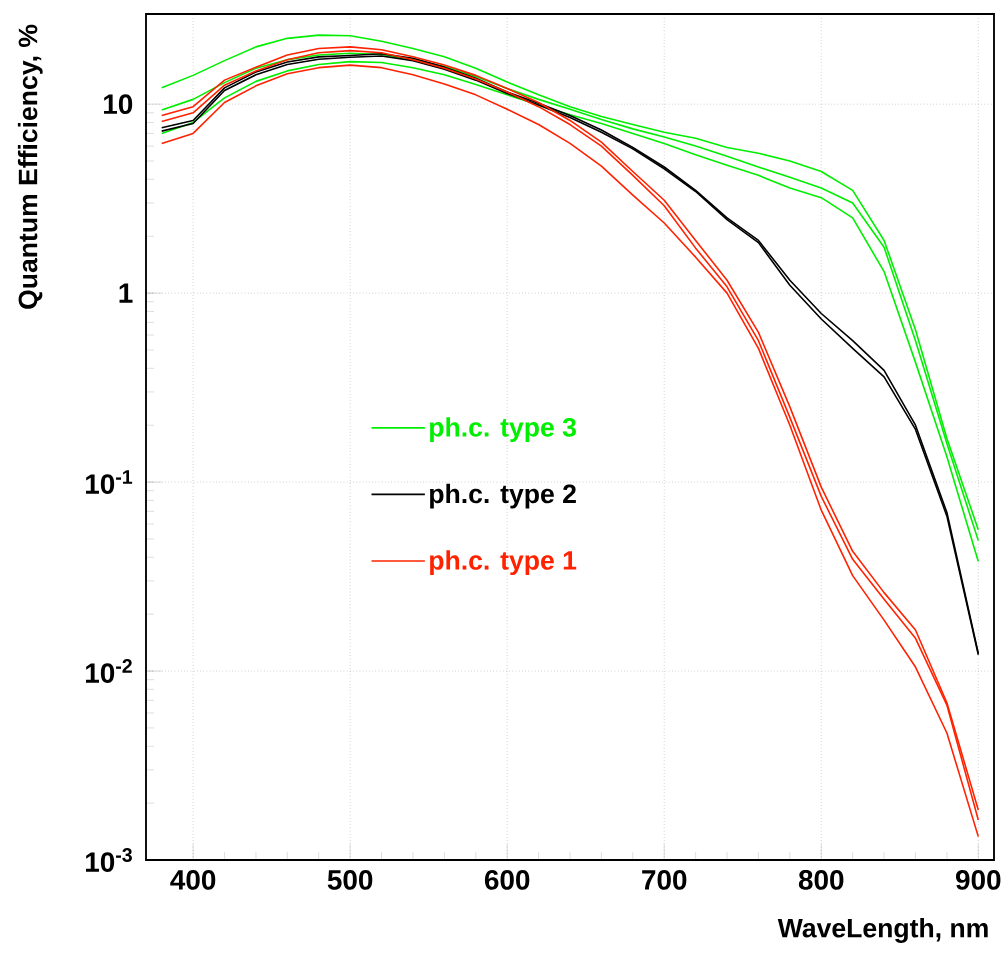 Image resolution: width=1005 pixels, height=955 pixels. Describe the element at coordinates (507, 880) in the screenshot. I see `x-tick-label: 600` at that location.